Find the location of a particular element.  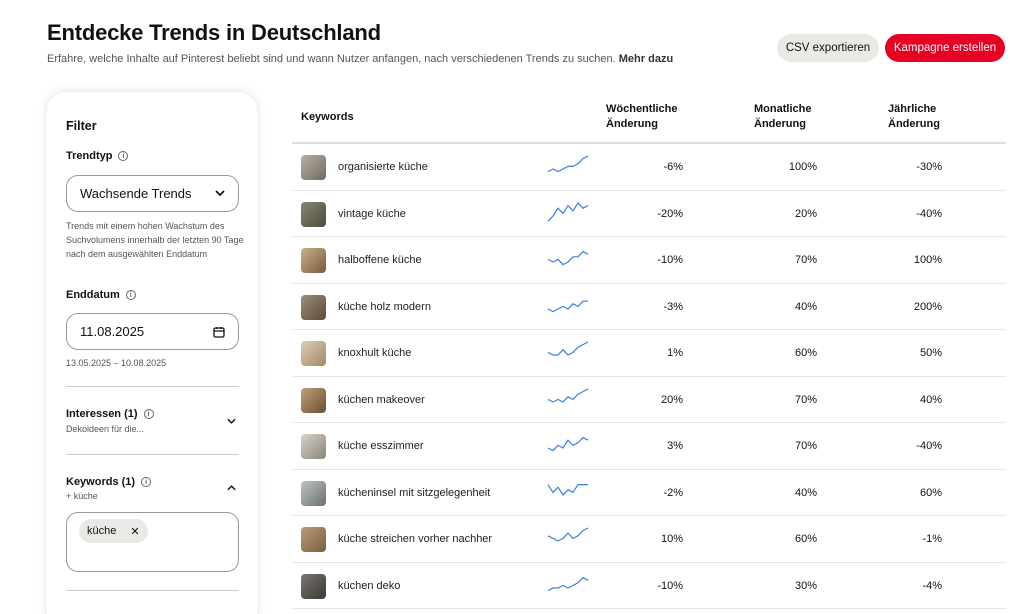

keyword-text: küche streichen vorher nachher is located at coordinates (415, 539).